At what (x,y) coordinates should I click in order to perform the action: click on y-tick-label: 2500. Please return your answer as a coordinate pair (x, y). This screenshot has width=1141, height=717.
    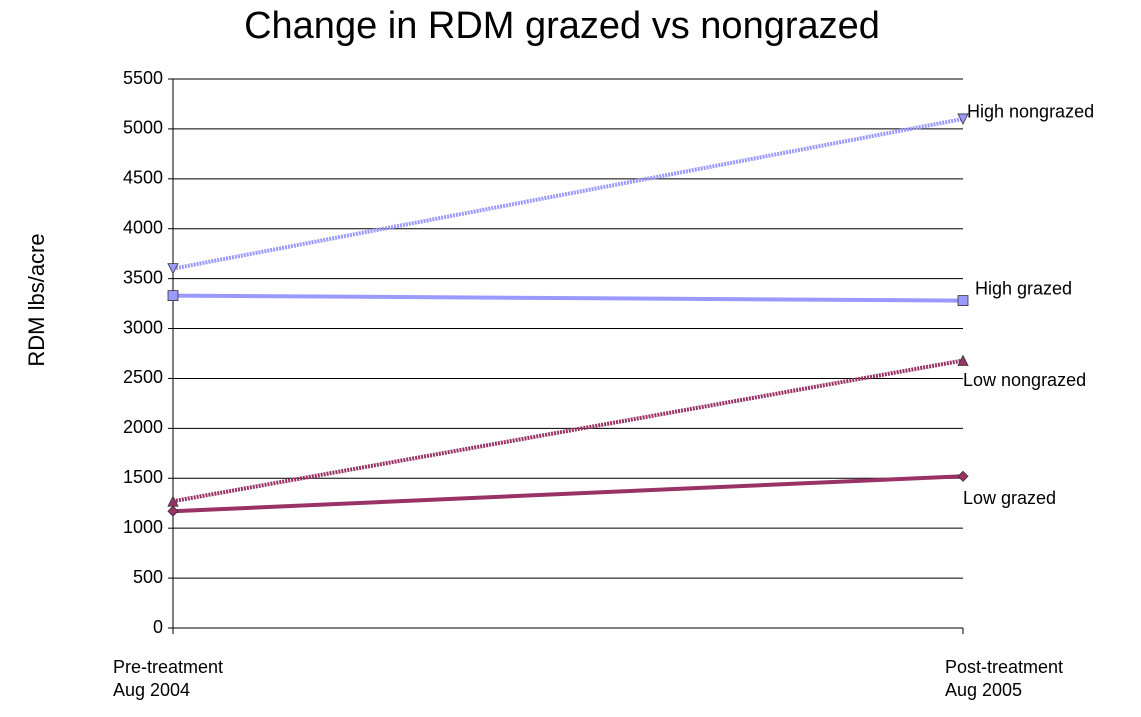
    Looking at the image, I should click on (143, 377).